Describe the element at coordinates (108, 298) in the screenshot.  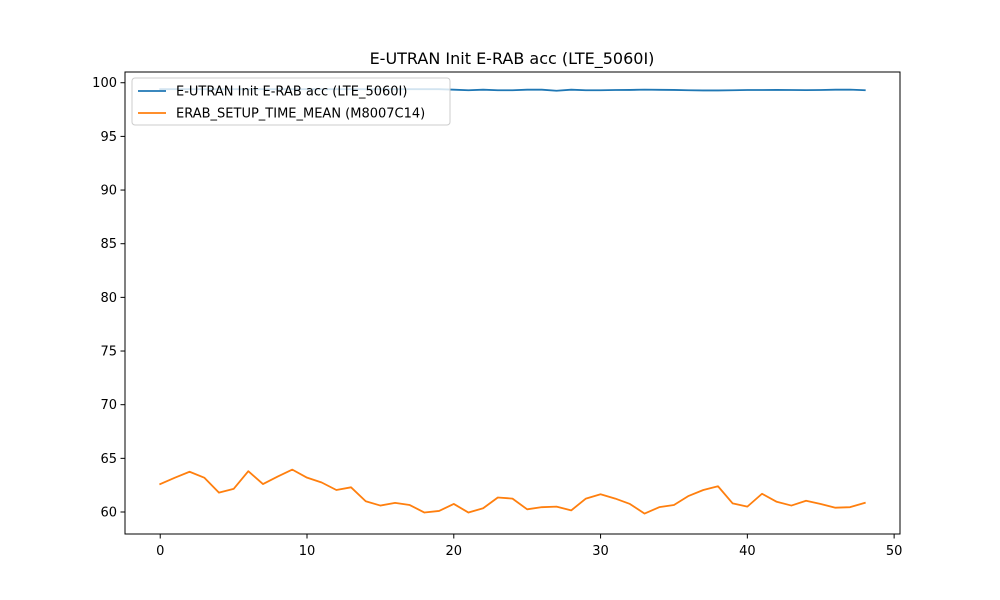
I see `y-tick-label: 80` at that location.